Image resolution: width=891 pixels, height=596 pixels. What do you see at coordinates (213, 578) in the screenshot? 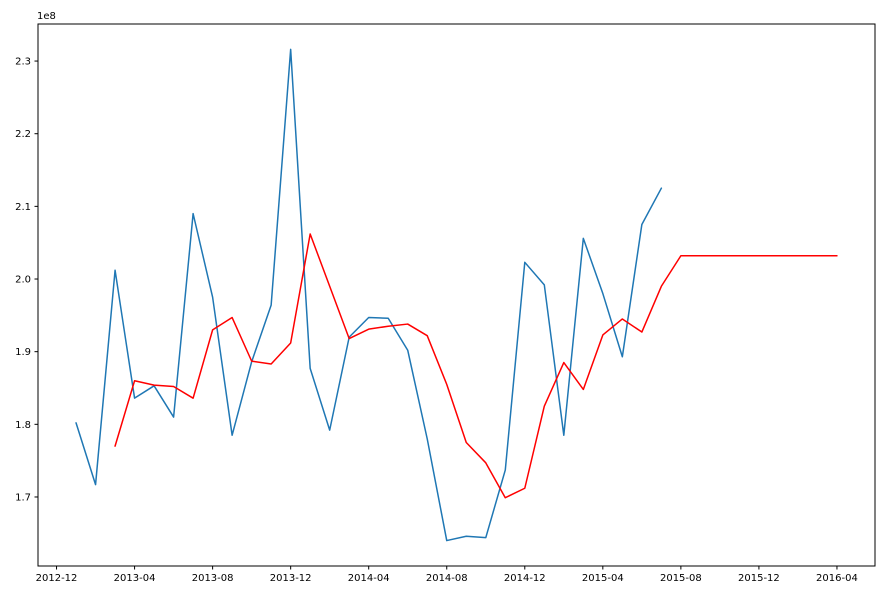
I see `x-tick-label: 2013-08` at bounding box center [213, 578].